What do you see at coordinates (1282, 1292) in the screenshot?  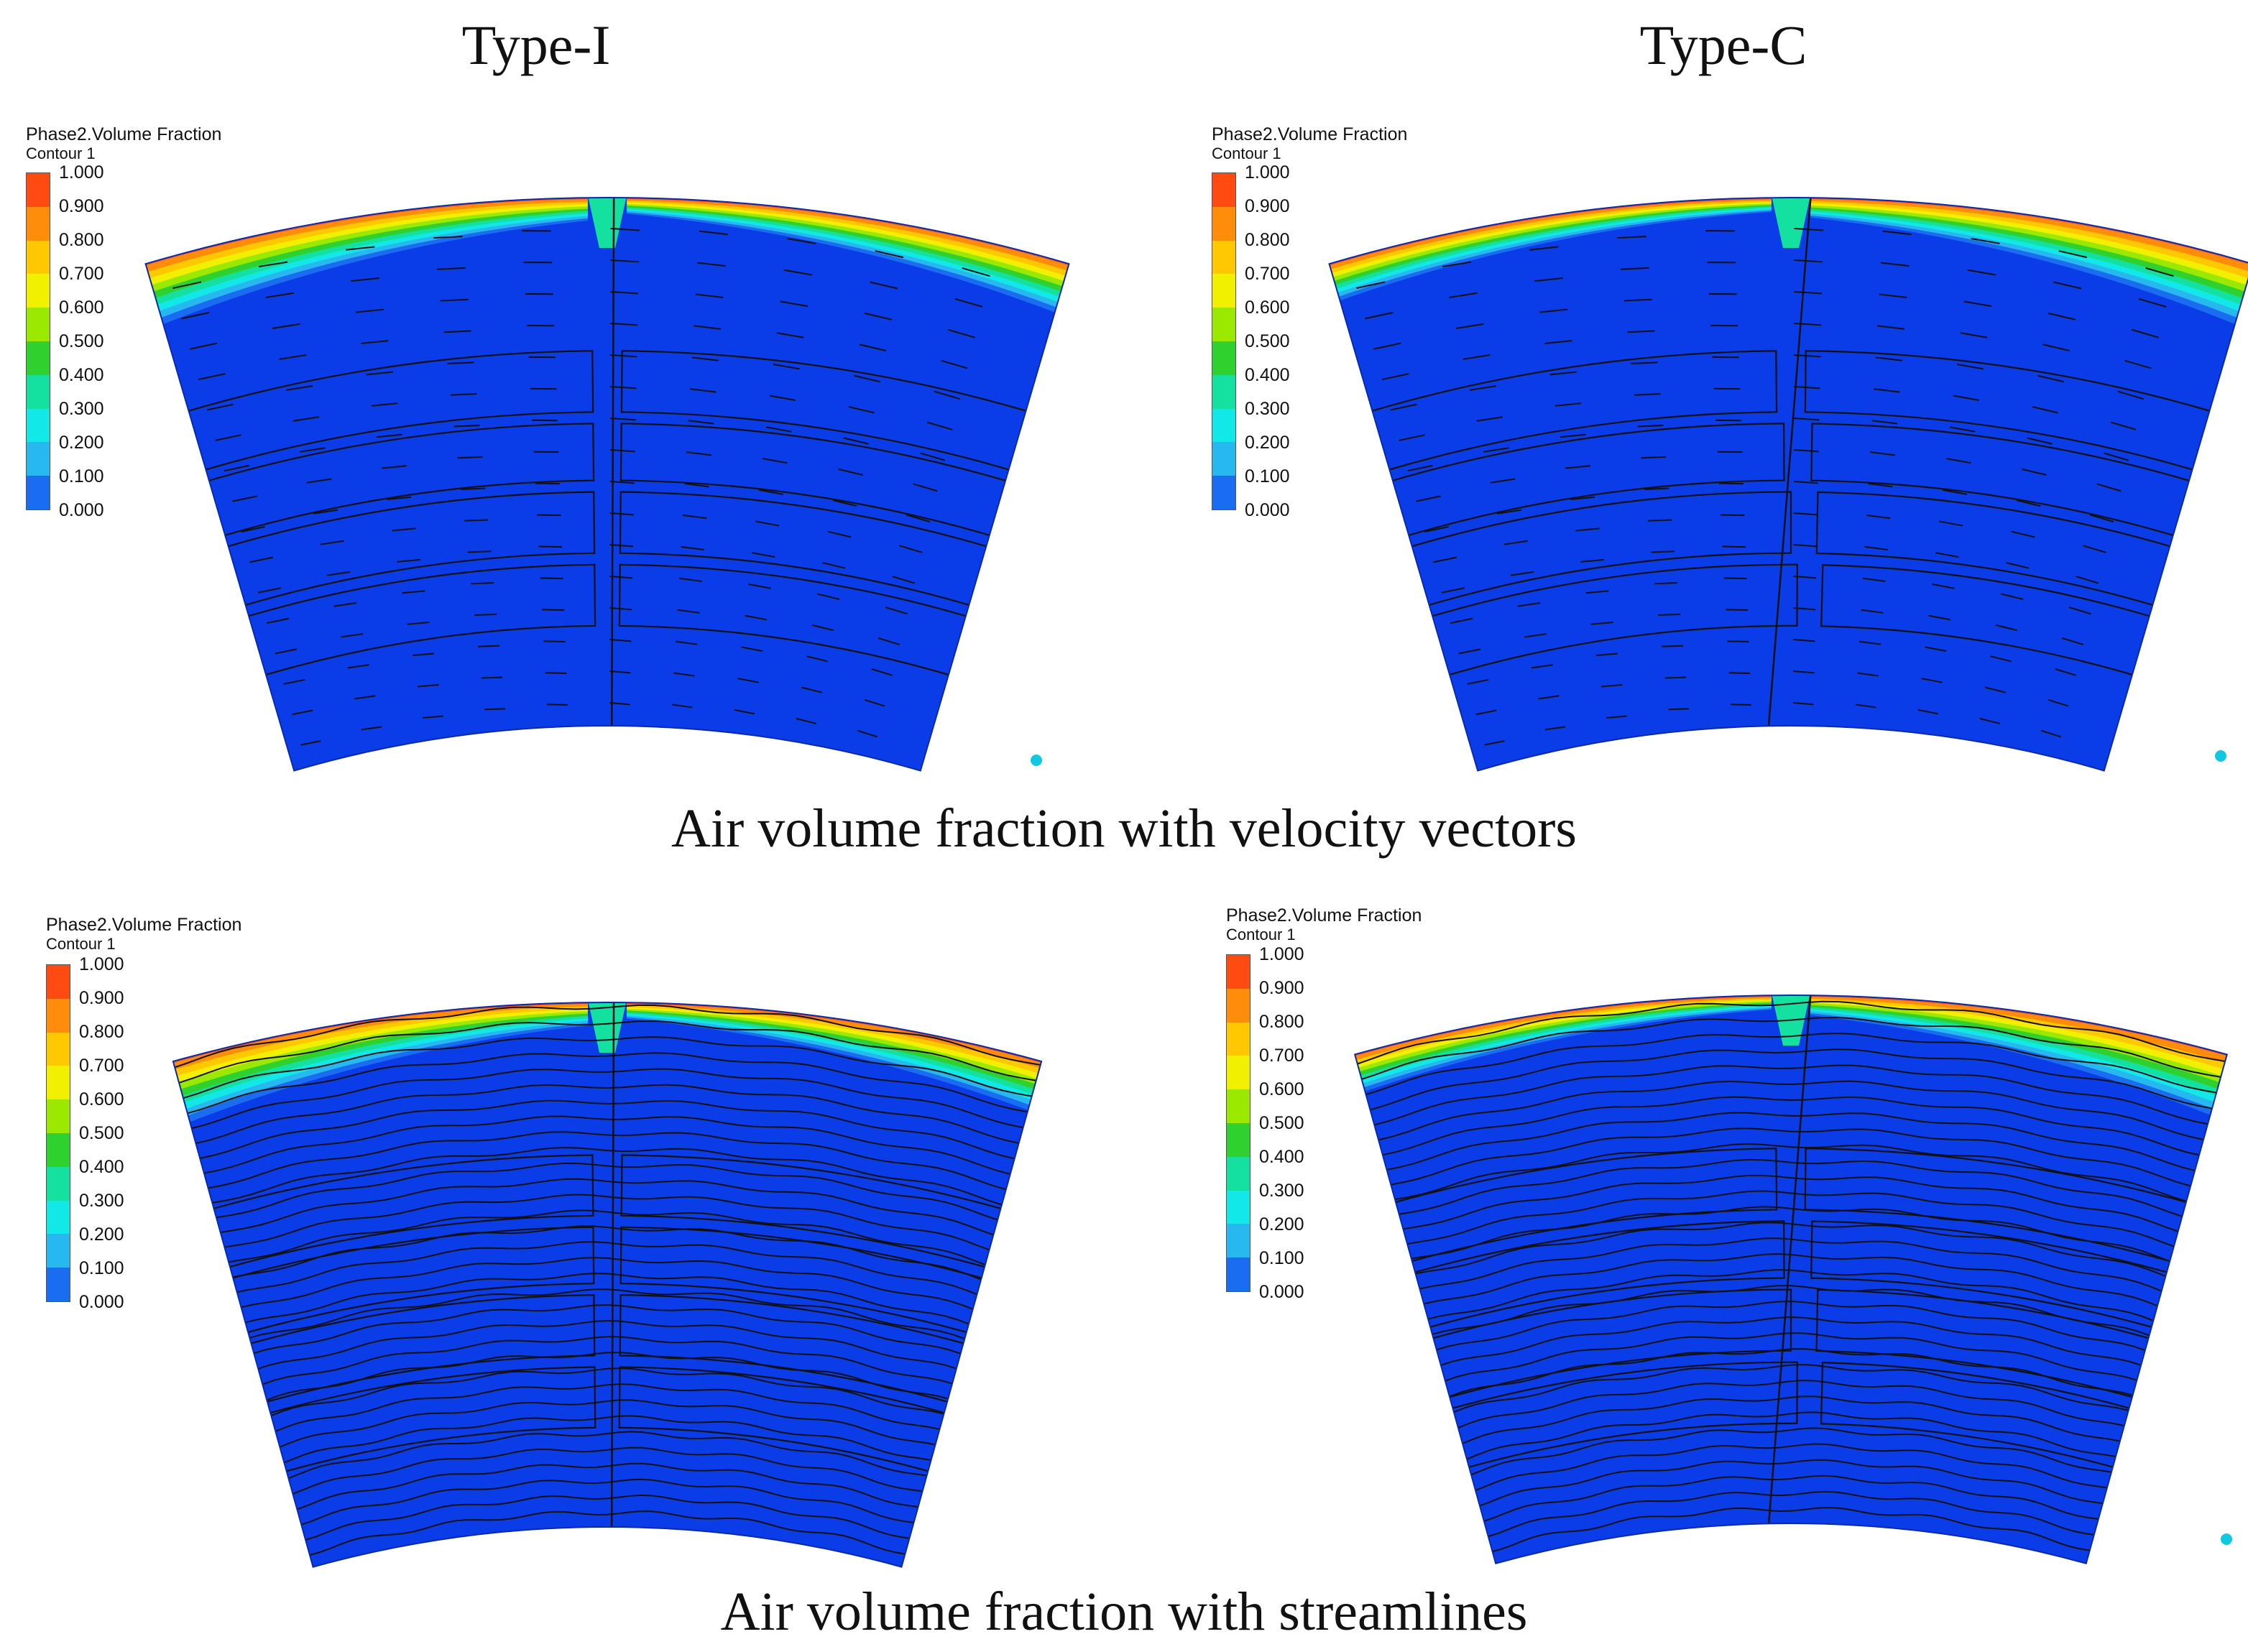 I see `legend-tick-label: 0.000` at bounding box center [1282, 1292].